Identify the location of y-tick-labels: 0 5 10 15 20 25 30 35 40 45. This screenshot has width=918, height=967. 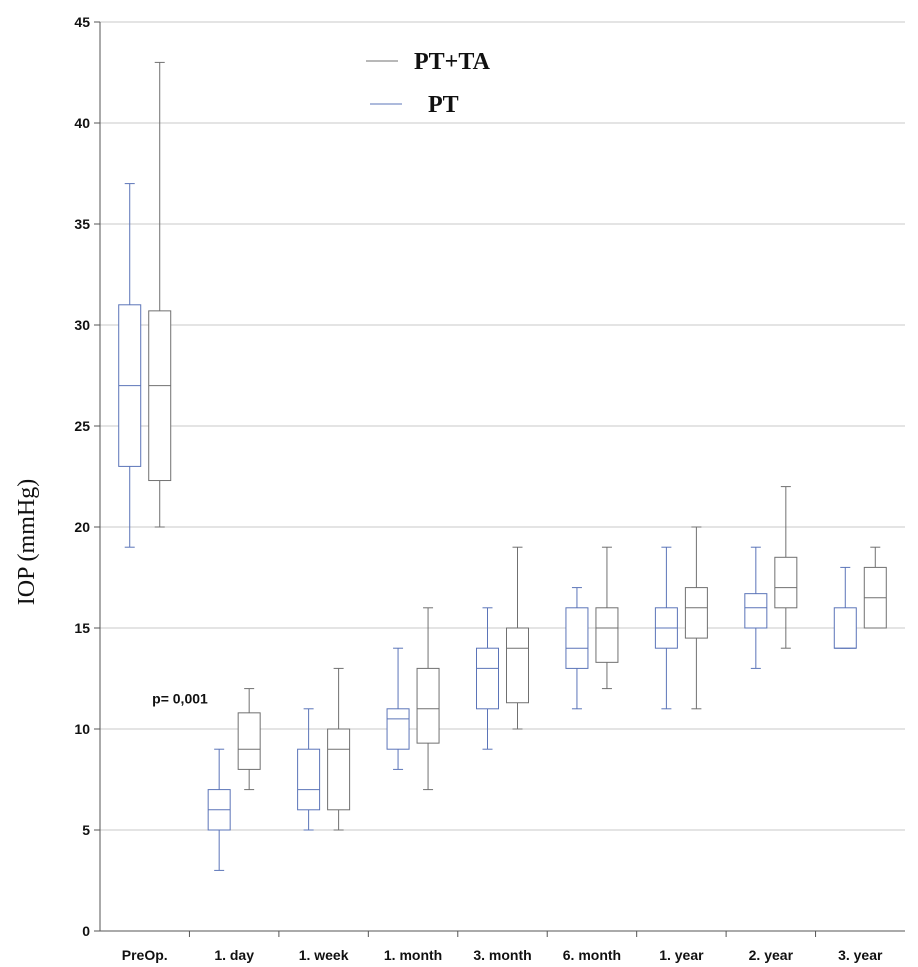
(87, 476).